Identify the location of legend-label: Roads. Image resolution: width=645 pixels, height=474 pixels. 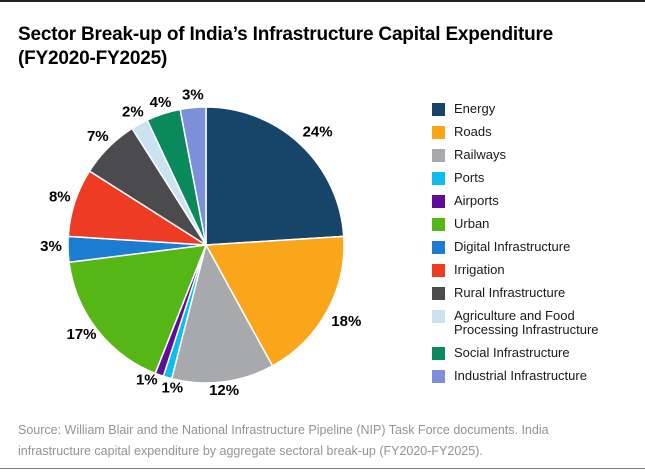
(473, 131).